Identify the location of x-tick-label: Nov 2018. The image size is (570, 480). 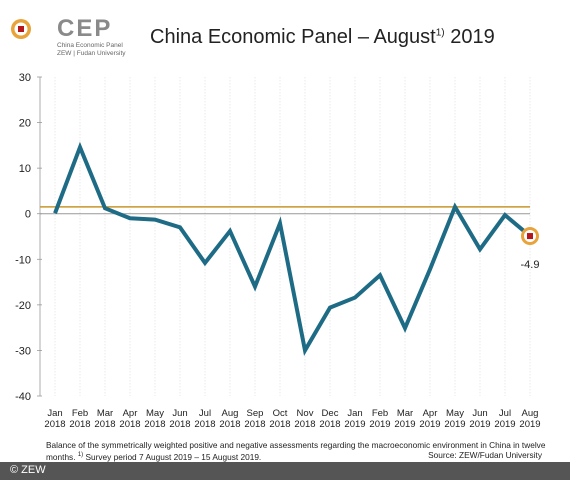
(305, 419).